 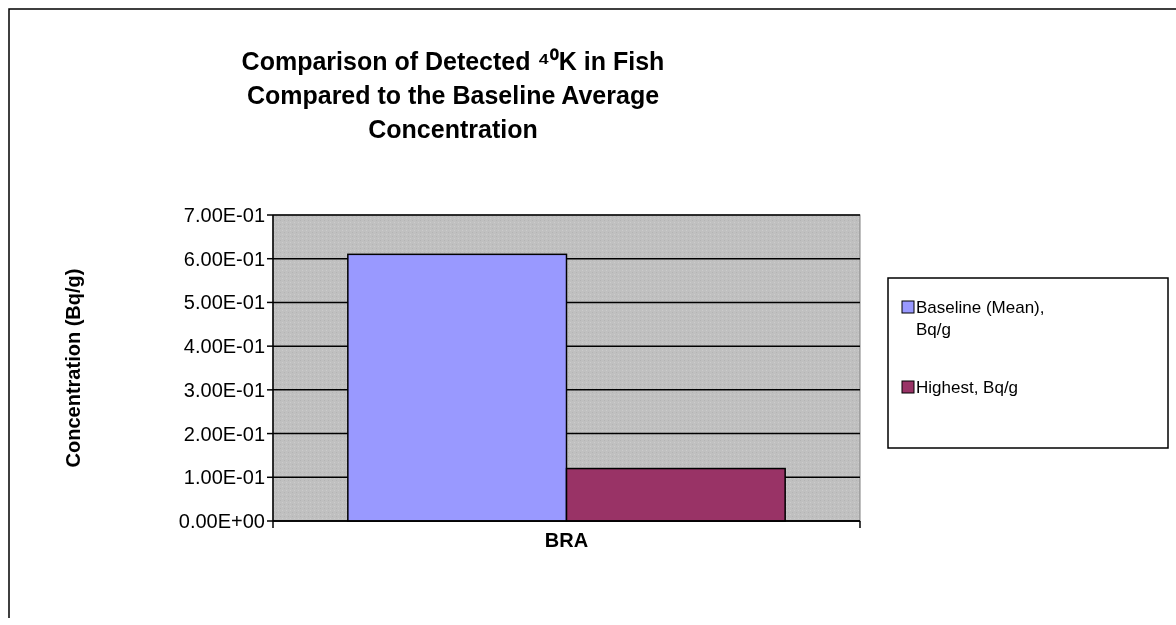 I want to click on legend-label: Highest, Bq/g, so click(x=967, y=387).